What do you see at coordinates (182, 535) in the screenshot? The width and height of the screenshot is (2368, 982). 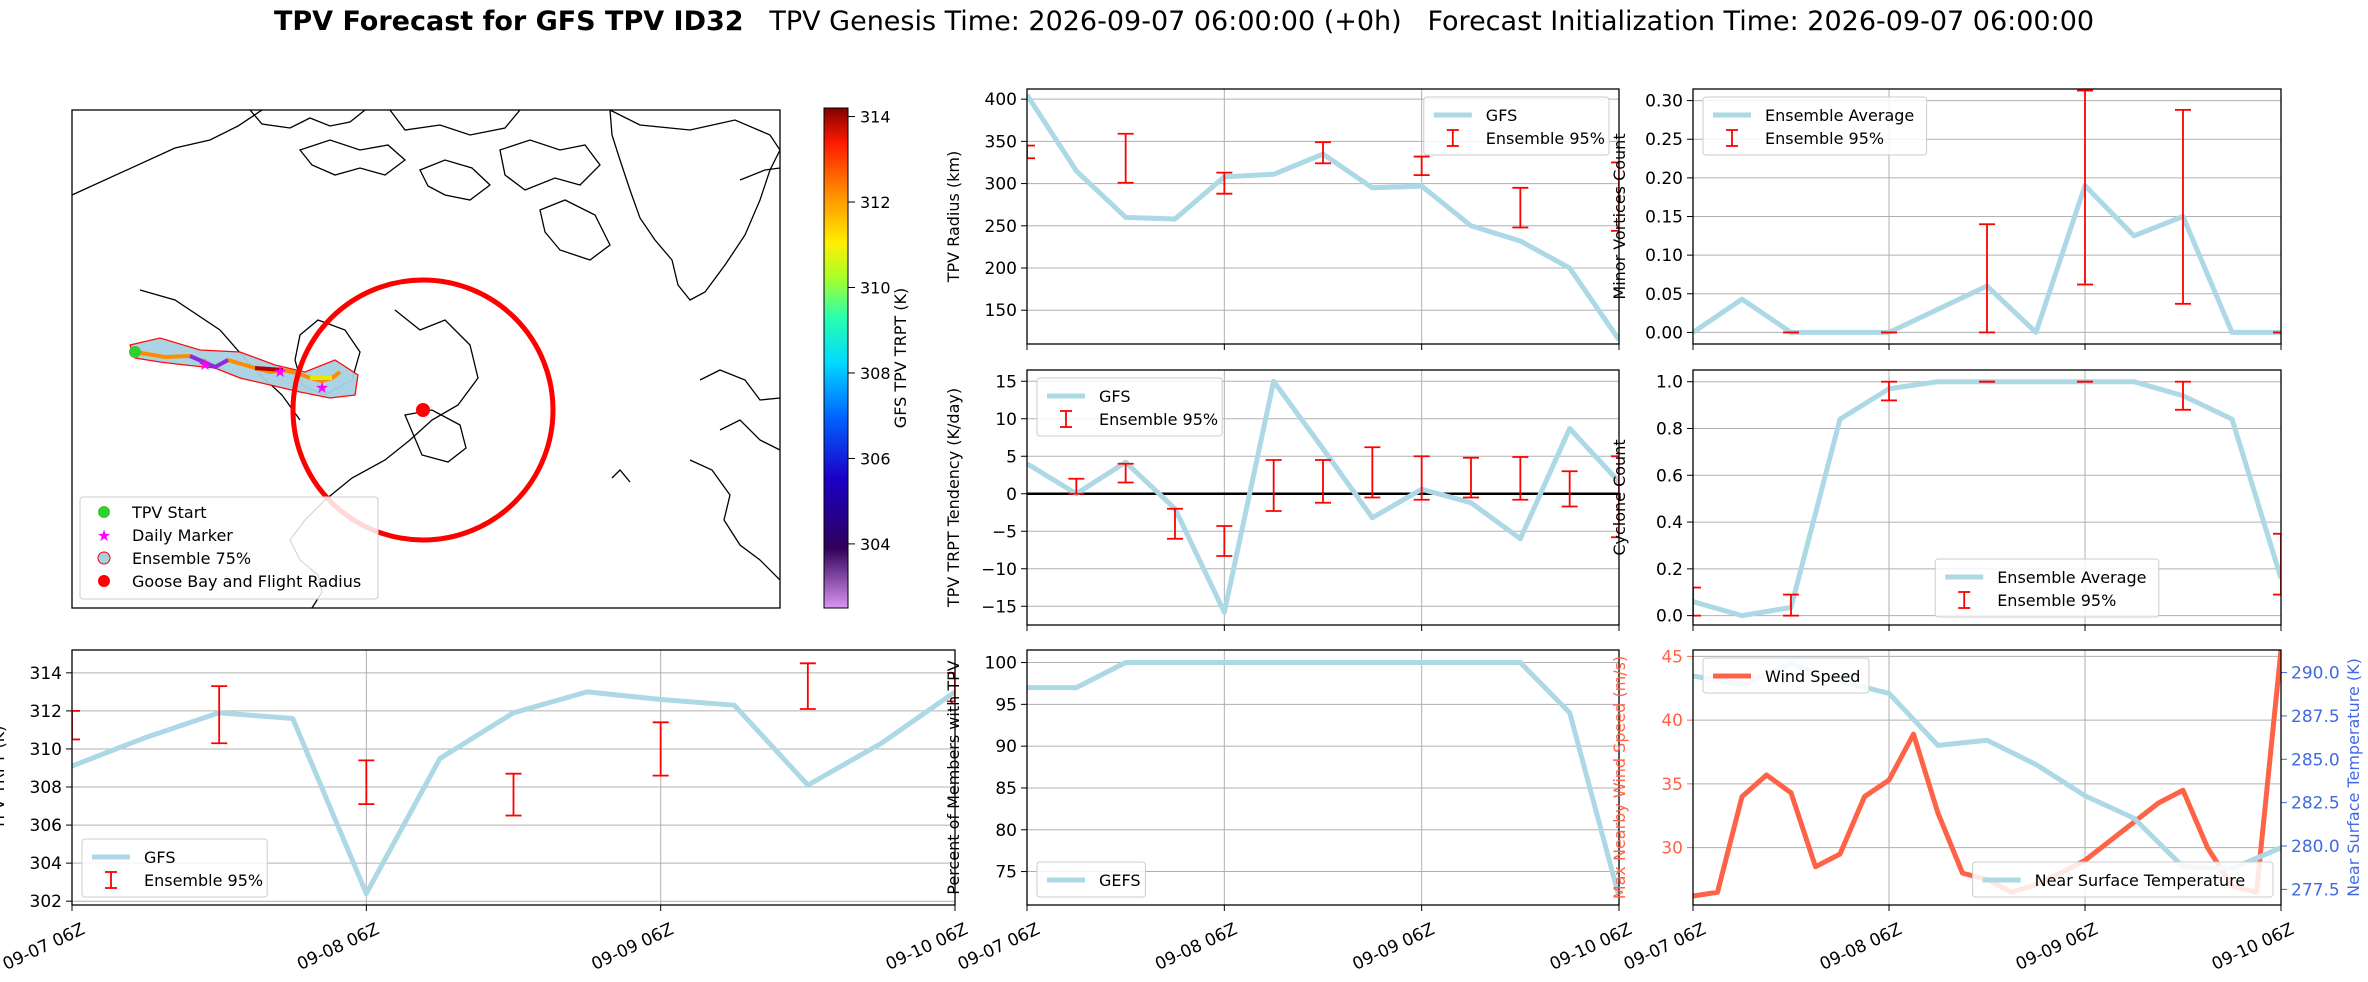 I see `legend-daily-label: Daily Marker` at bounding box center [182, 535].